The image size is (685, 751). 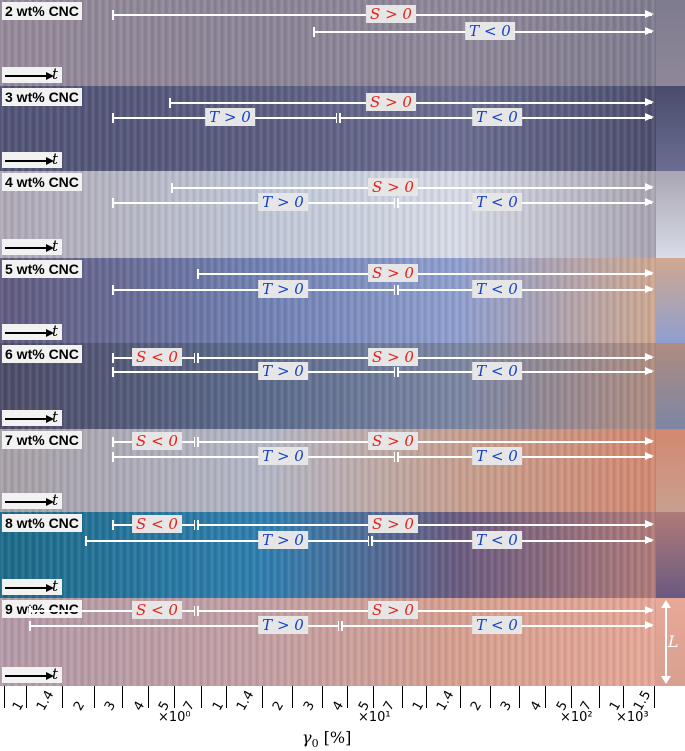 I want to click on x-multiplier-label: ×10³, so click(x=632, y=717).